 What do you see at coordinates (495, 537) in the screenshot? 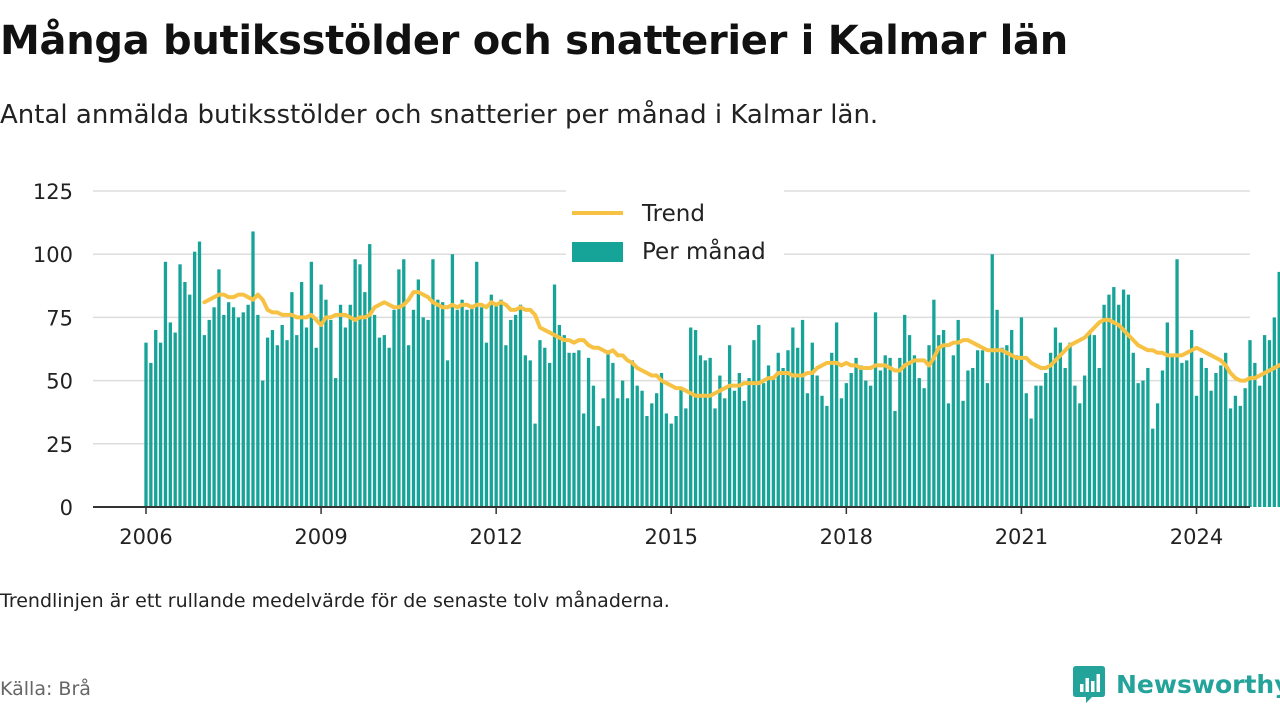
I see `x-tick-label: 2012` at bounding box center [495, 537].